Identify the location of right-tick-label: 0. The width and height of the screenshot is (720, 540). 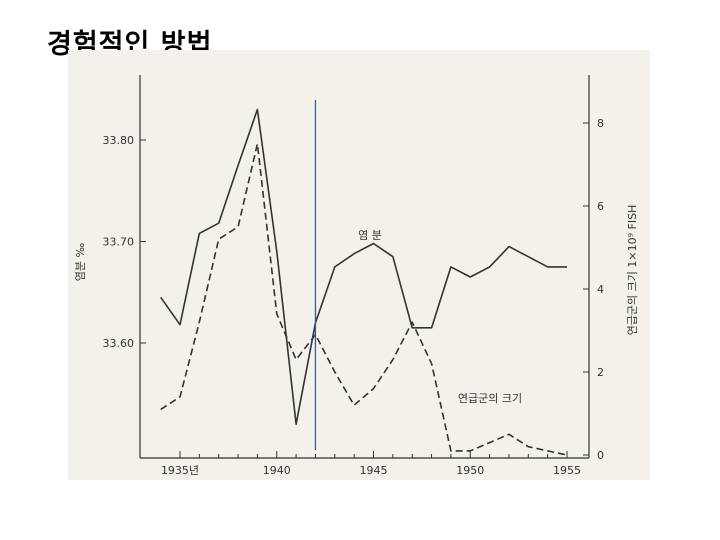
(600, 455).